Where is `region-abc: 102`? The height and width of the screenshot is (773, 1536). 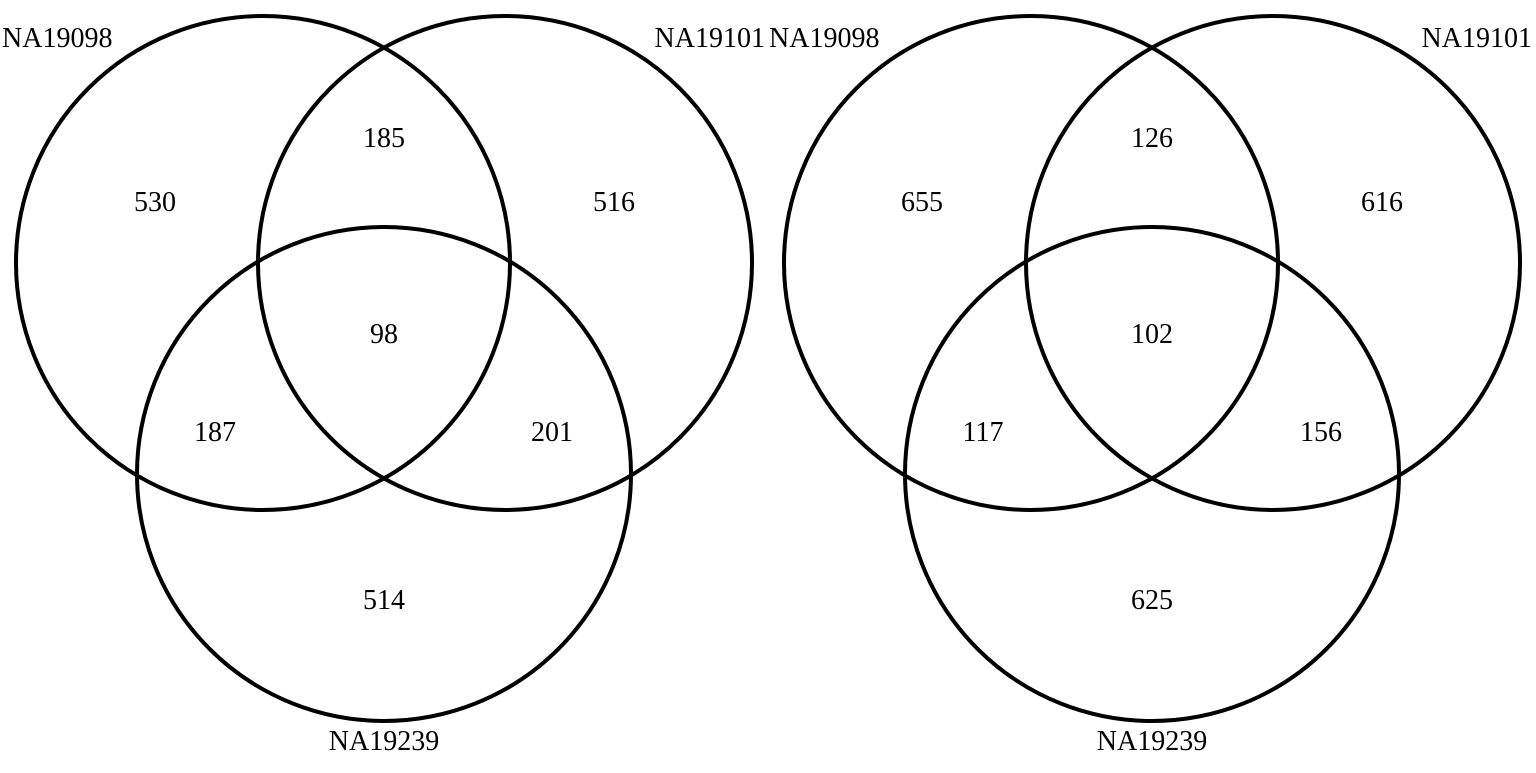
region-abc: 102 is located at coordinates (1152, 334).